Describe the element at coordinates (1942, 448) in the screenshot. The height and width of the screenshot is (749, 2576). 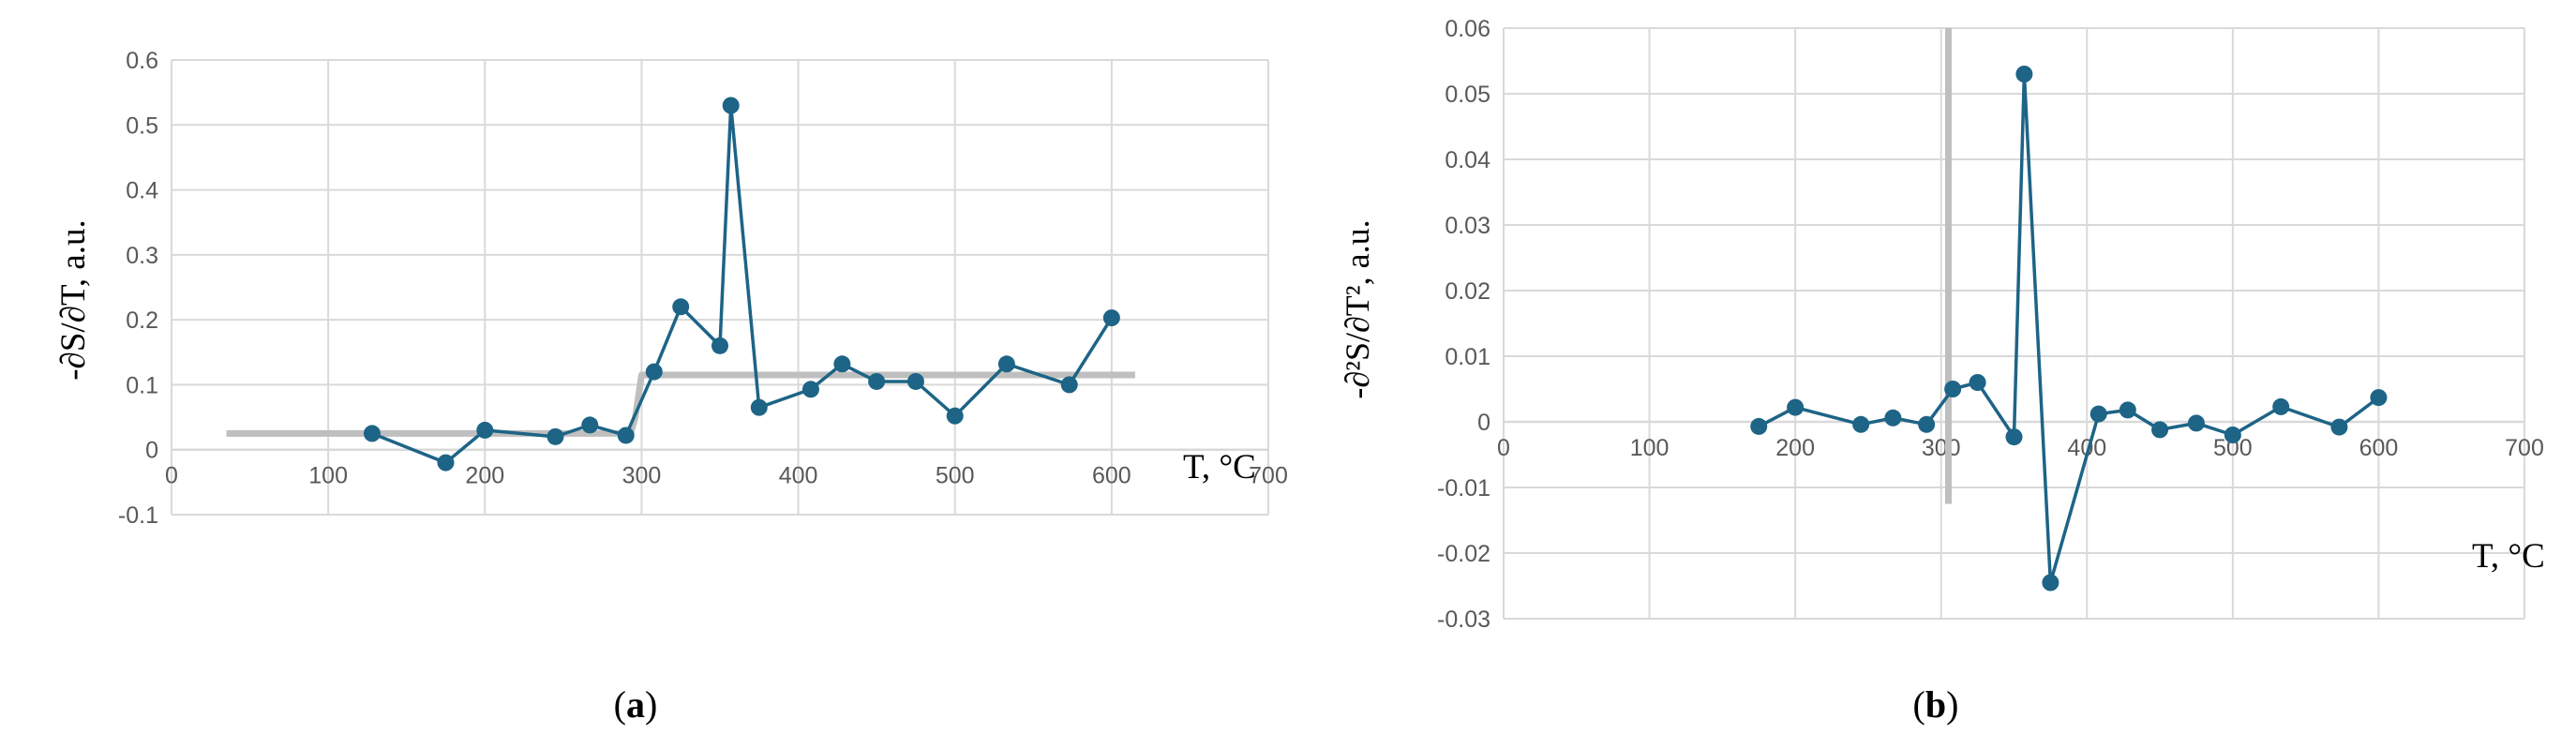
I see `x-tick-label-b: 300` at that location.